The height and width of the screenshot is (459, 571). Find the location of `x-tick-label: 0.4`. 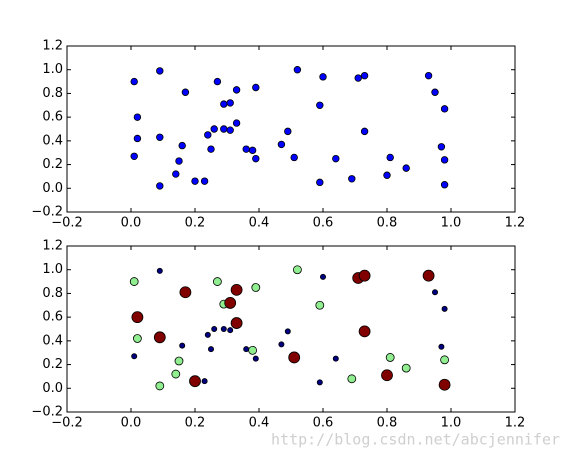

x-tick-label: 0.4 is located at coordinates (259, 423).